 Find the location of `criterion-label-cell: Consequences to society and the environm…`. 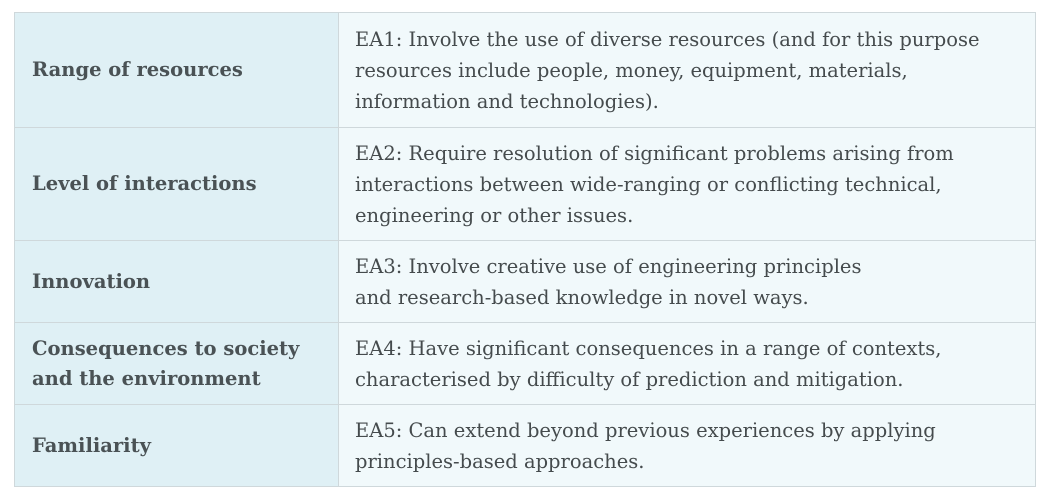

criterion-label-cell: Consequences to society and the environm… is located at coordinates (176, 363).